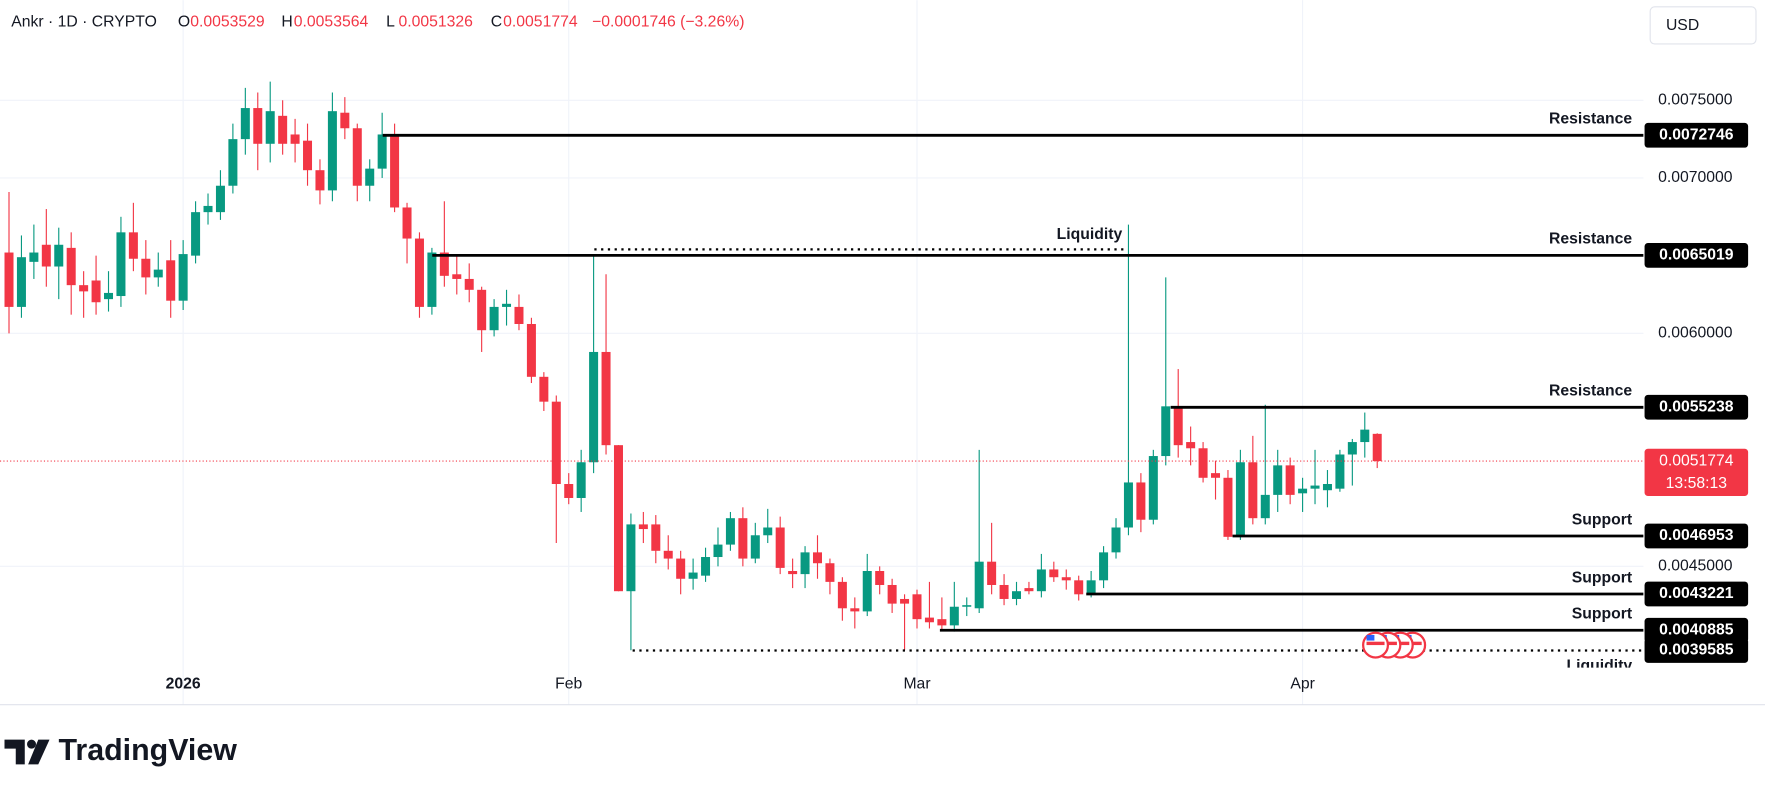  What do you see at coordinates (27, 752) in the screenshot?
I see `logo-icon` at bounding box center [27, 752].